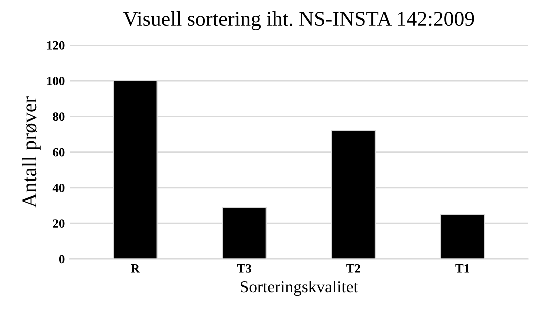  Describe the element at coordinates (59, 152) in the screenshot. I see `y-tick-label: 60` at that location.